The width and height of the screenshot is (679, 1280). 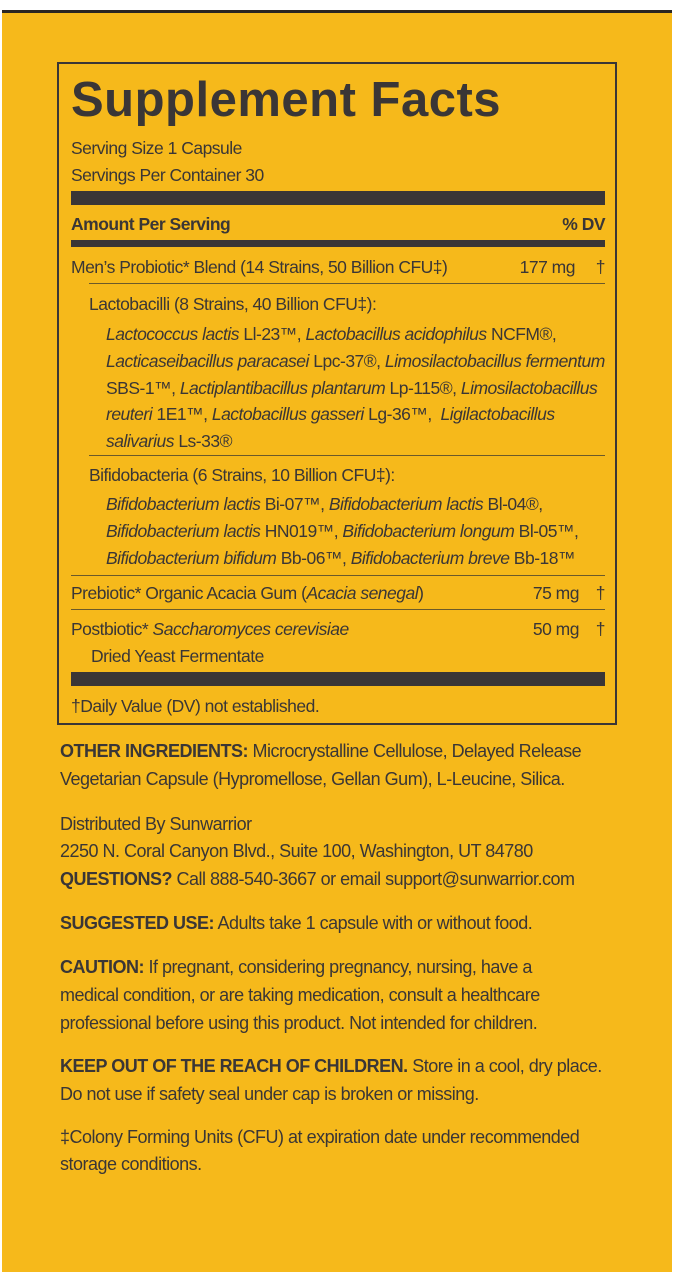 What do you see at coordinates (529, 387) in the screenshot?
I see `strain-species: Limosilactobacillus` at bounding box center [529, 387].